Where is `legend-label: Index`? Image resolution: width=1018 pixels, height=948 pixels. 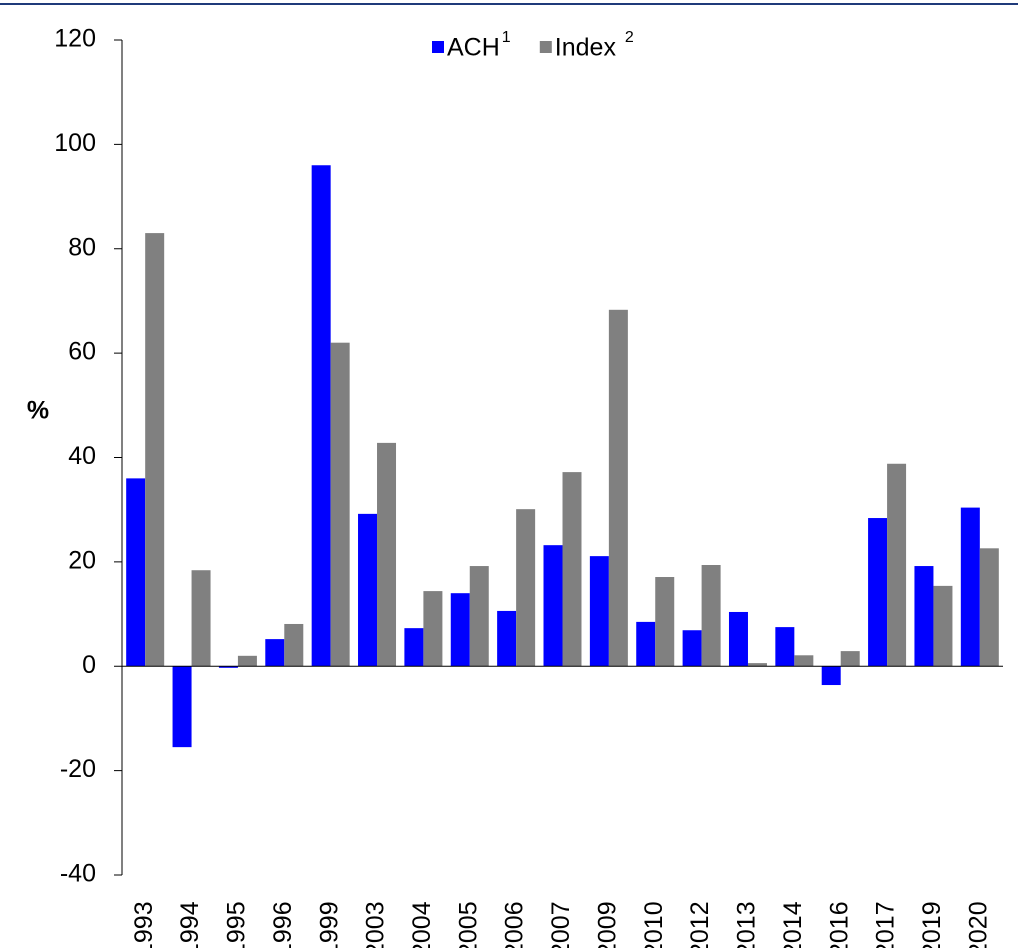
legend-label: Index is located at coordinates (589, 48).